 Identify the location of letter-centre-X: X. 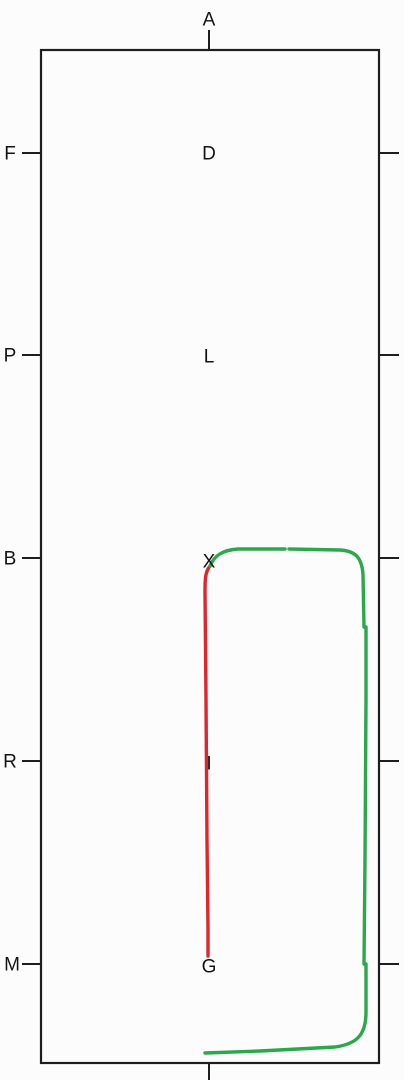
(209, 562).